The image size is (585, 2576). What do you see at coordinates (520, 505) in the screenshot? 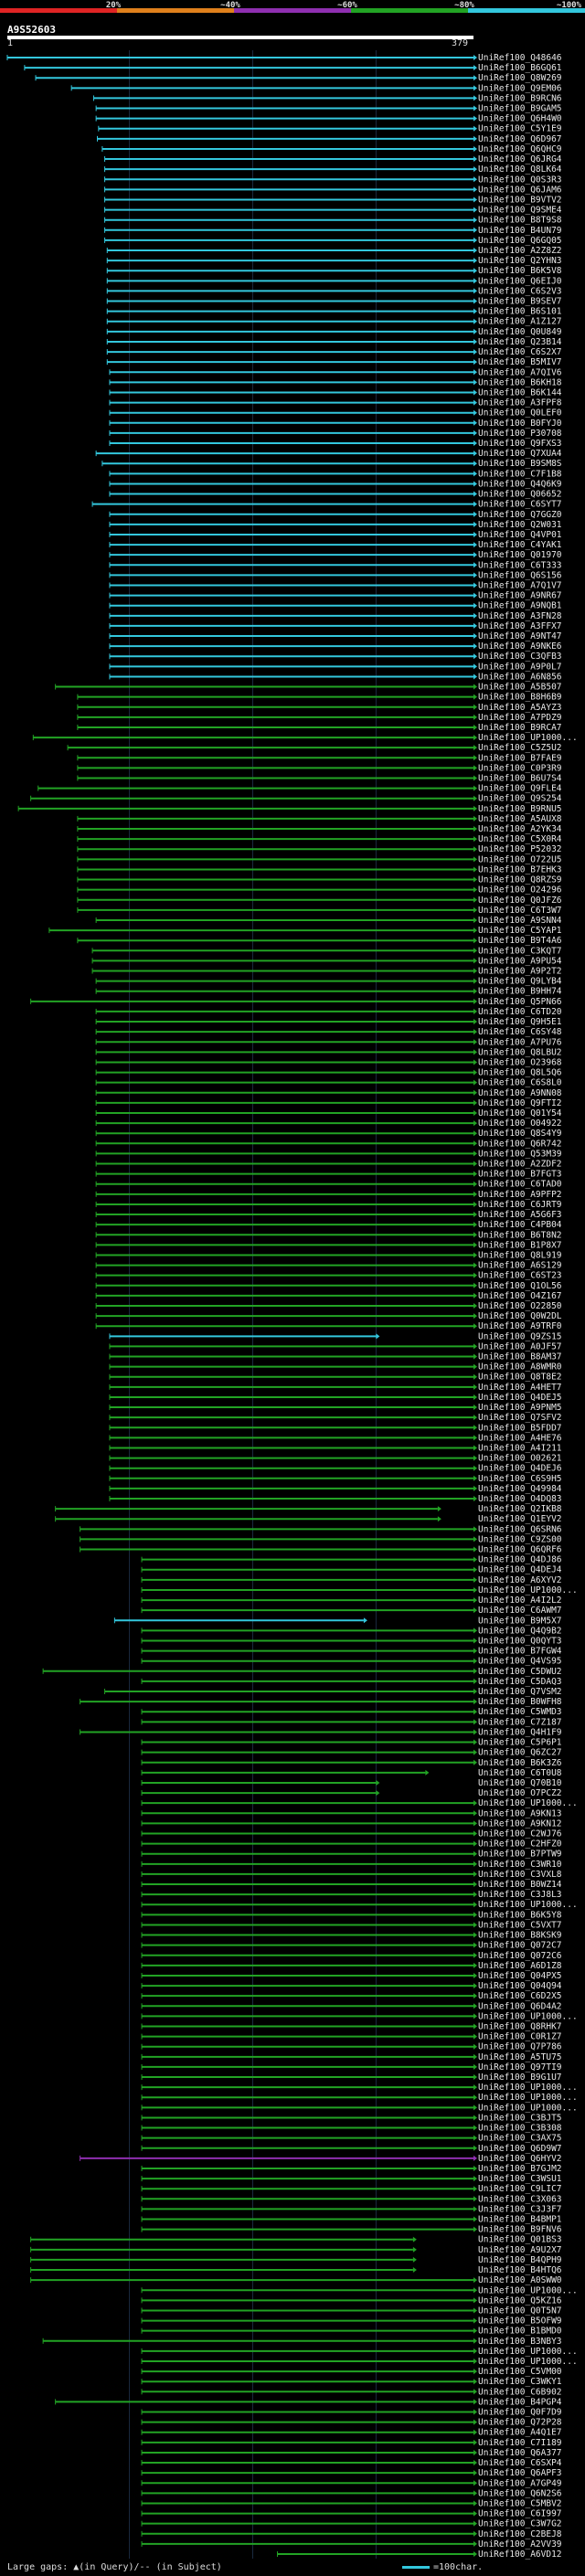
I see `hit-label: UniRef100_C6SYT7` at bounding box center [520, 505].